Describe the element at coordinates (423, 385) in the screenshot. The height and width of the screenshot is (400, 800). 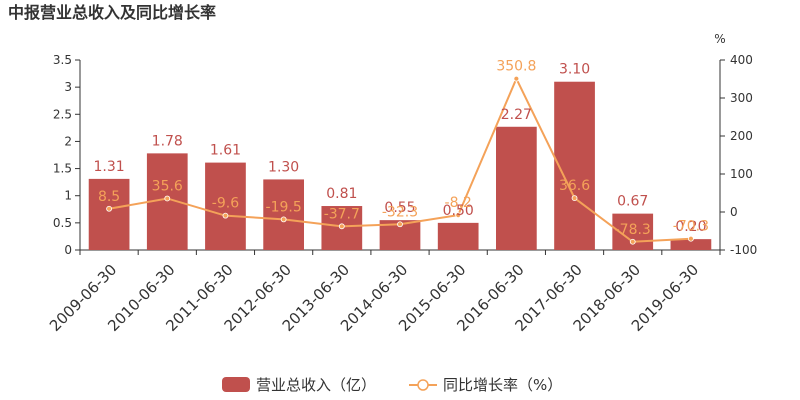
I see `legend-line-marker` at that location.